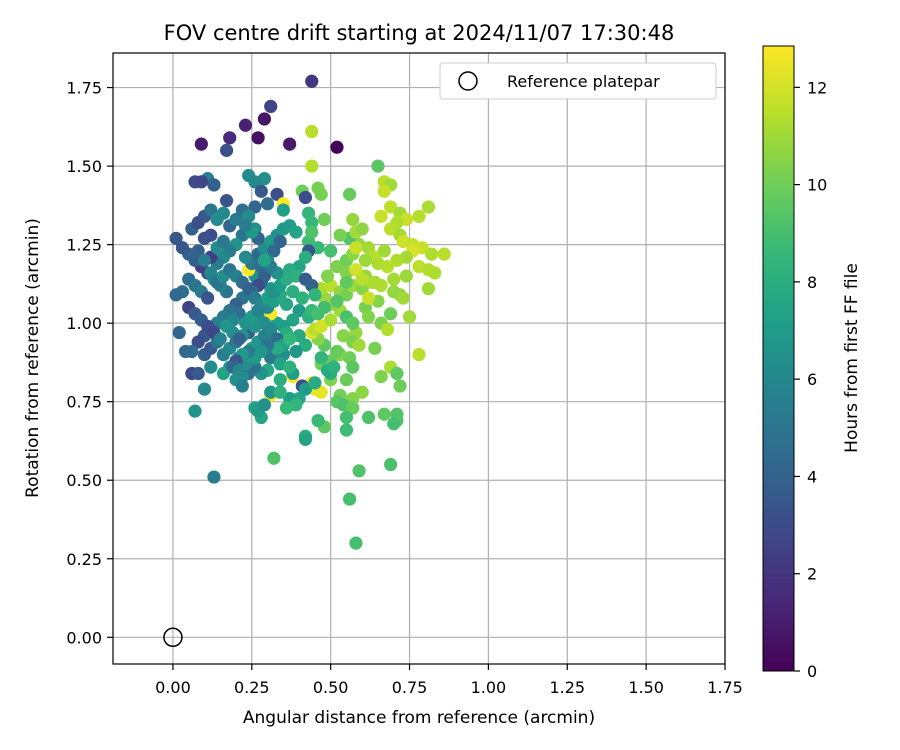 The image size is (900, 750). Describe the element at coordinates (173, 637) in the screenshot. I see `reference-point` at that location.